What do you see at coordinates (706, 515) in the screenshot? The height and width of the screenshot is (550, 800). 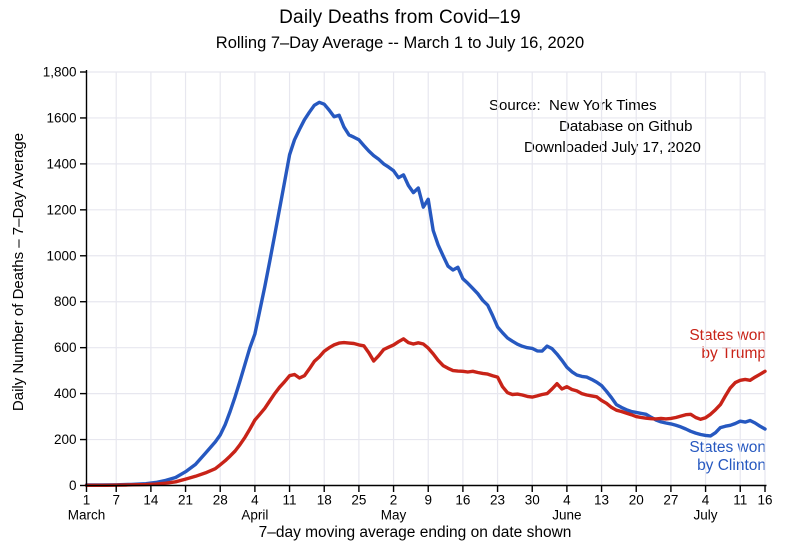 I see `x-month-label: July` at bounding box center [706, 515].